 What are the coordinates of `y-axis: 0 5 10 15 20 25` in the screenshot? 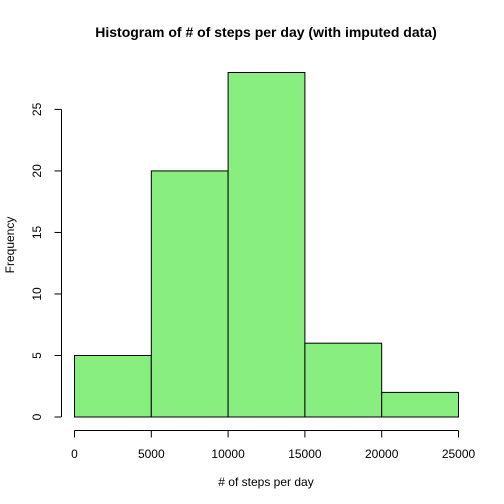 It's located at (46, 261).